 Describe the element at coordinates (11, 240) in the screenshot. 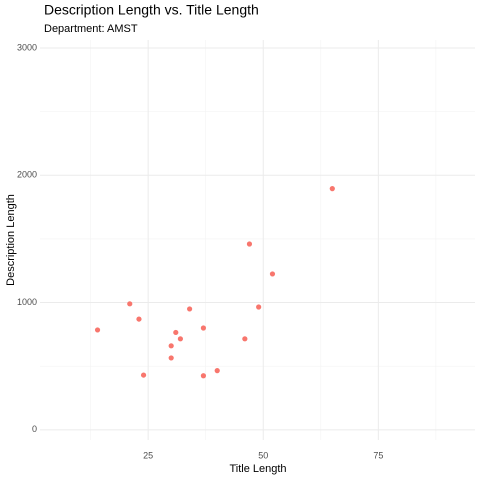

I see `y-axis-label: Description Length` at that location.